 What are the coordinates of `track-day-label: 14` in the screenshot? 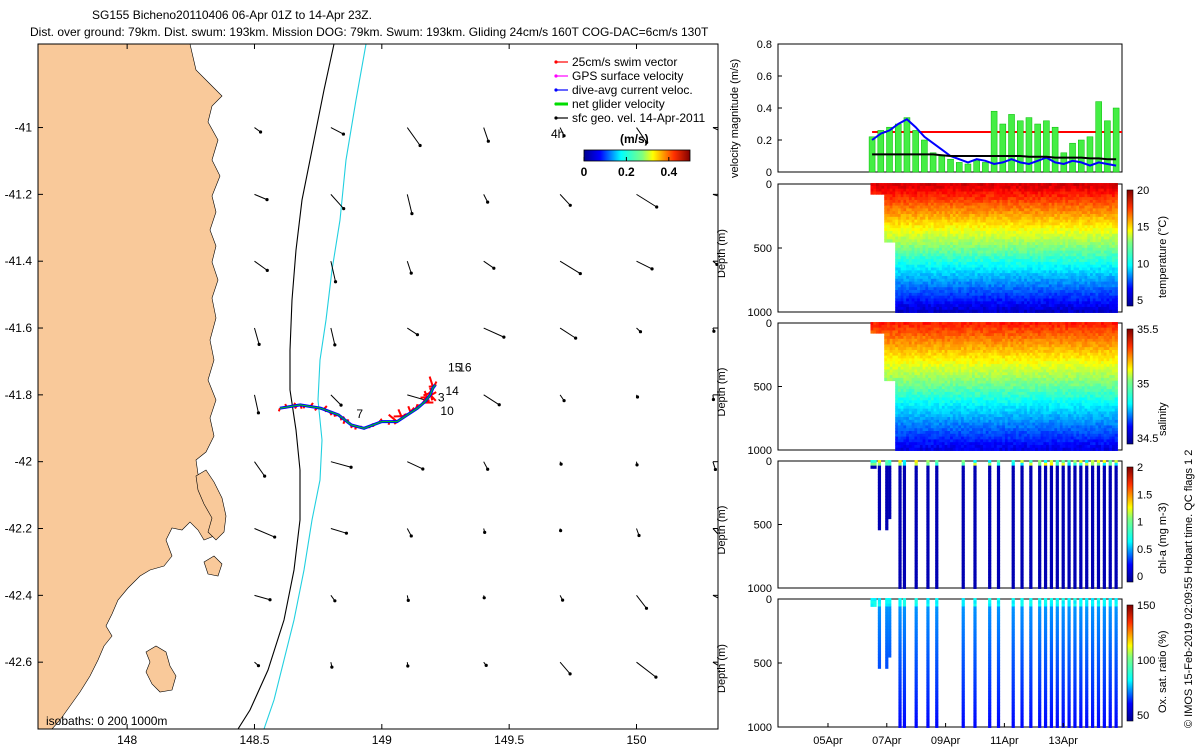 It's located at (452, 391).